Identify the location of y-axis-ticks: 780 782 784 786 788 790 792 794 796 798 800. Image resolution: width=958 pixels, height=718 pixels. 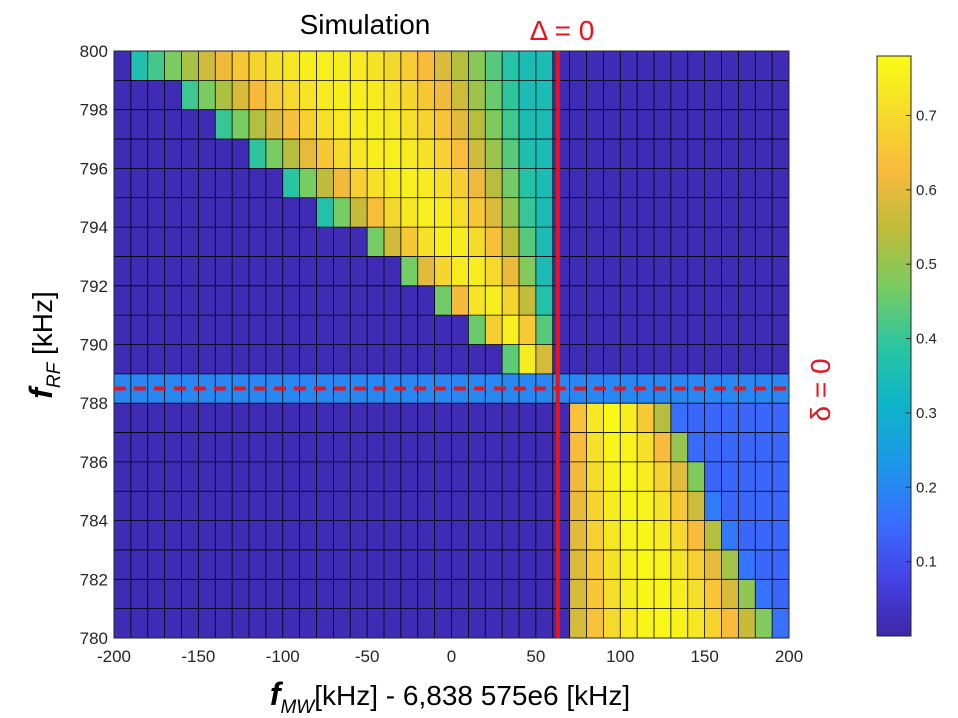
(94, 345).